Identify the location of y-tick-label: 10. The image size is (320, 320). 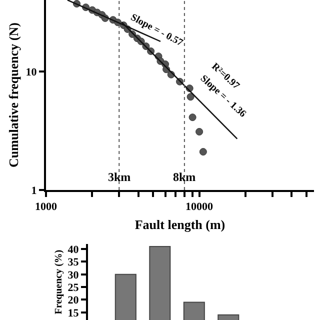
(32, 72).